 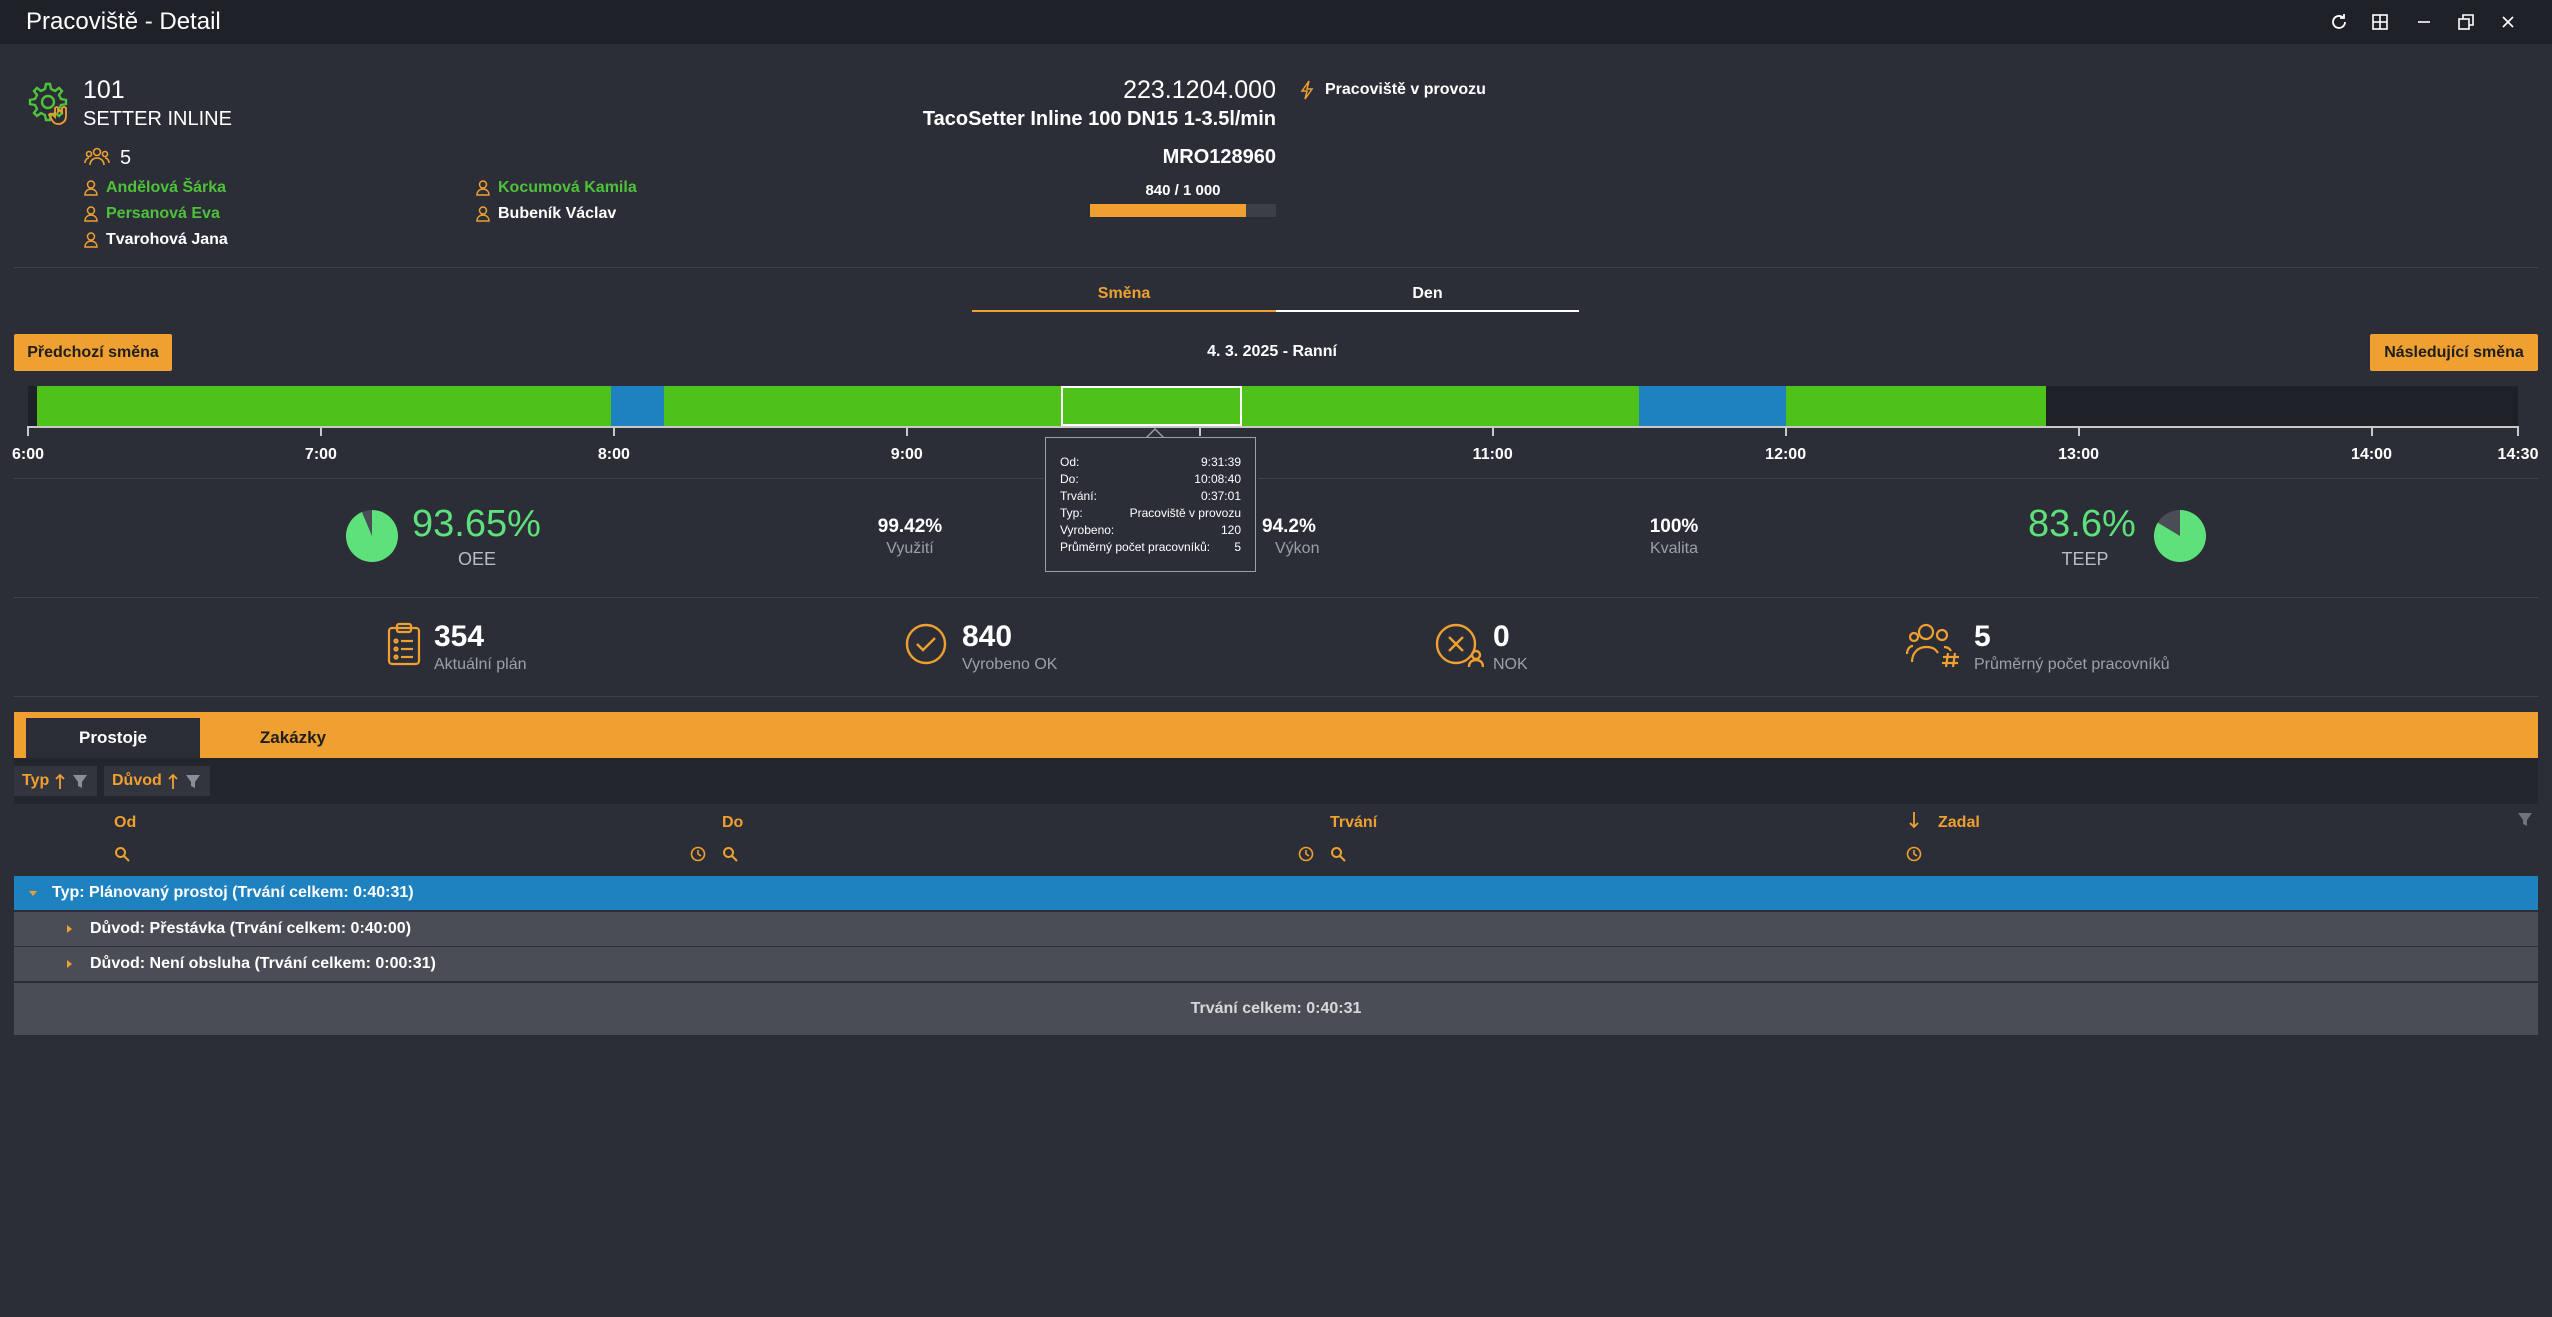 What do you see at coordinates (1219, 157) in the screenshot?
I see `mro-code: MRO128960` at bounding box center [1219, 157].